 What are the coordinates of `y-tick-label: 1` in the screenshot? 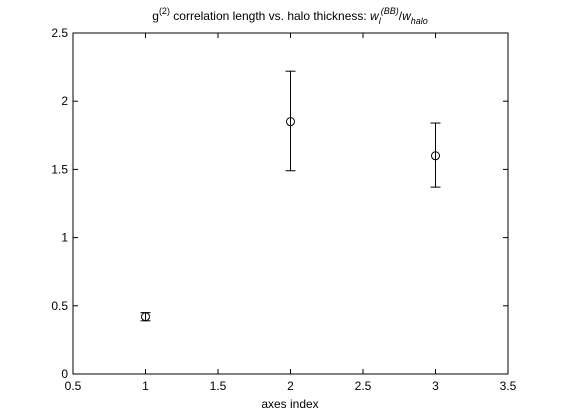 It's located at (64, 238).